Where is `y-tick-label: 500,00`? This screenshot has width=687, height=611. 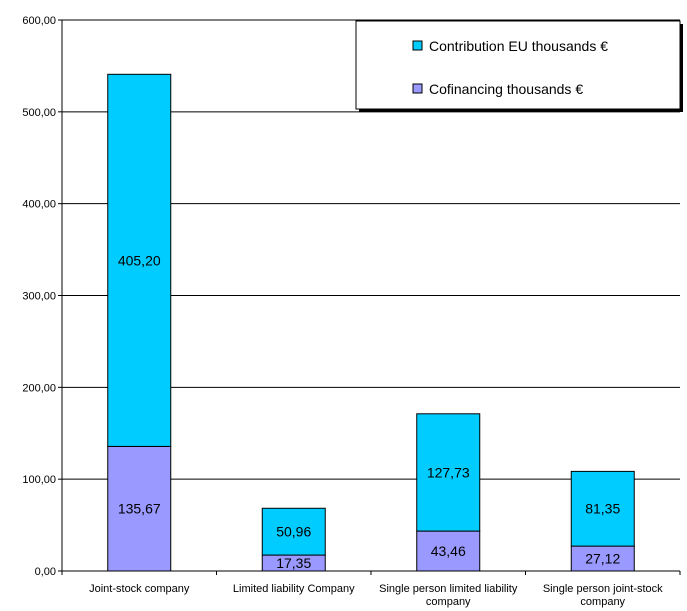 y-tick-label: 500,00 is located at coordinates (39, 113).